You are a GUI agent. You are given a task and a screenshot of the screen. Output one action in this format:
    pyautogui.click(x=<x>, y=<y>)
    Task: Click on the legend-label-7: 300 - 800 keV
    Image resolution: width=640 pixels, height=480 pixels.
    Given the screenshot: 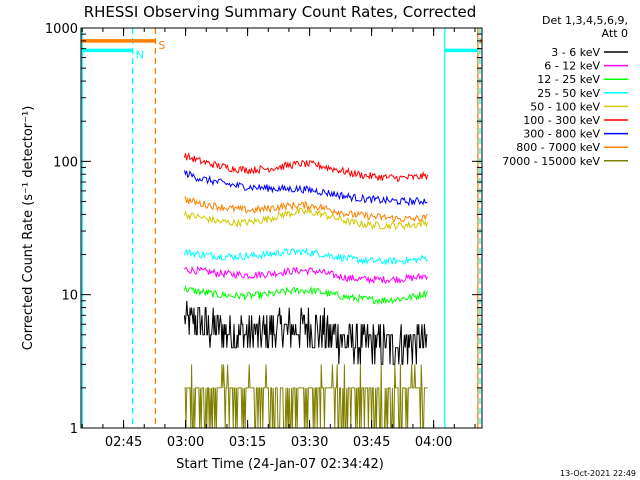 What is the action you would take?
    pyautogui.click(x=561, y=134)
    